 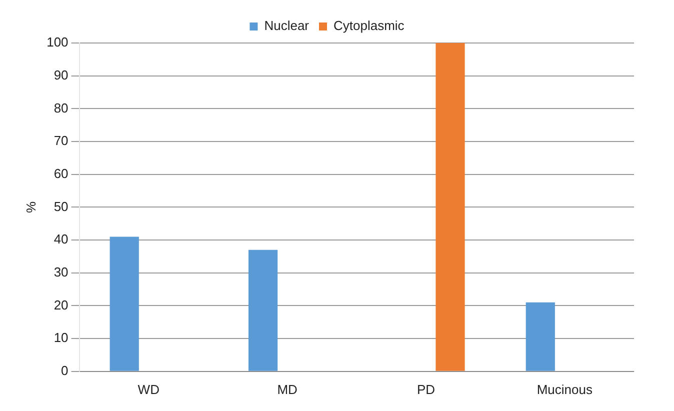 I want to click on y-tick-label: 30, so click(x=61, y=272).